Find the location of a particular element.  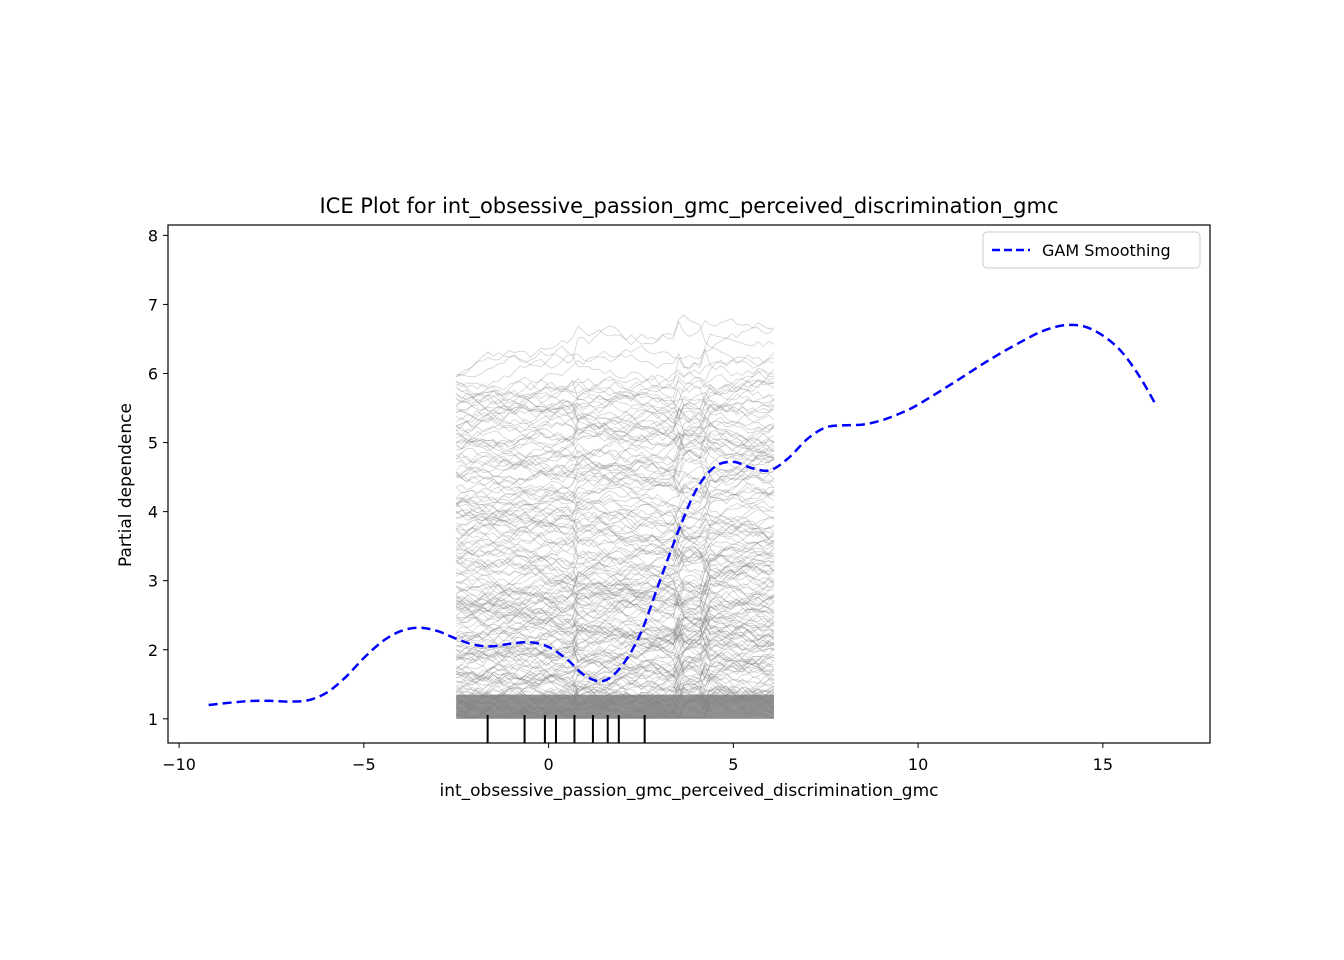

y-tick-label: 1 is located at coordinates (153, 719).